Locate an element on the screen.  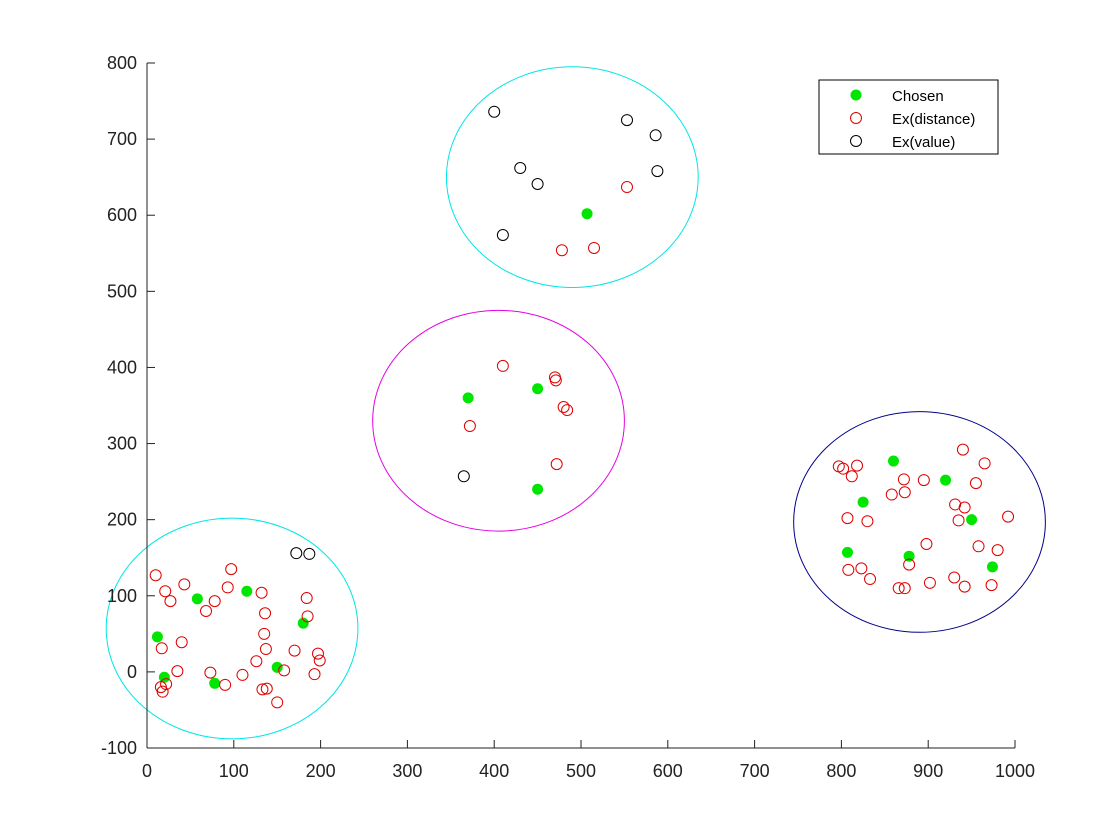
y-tick-label: 0 is located at coordinates (132, 672).